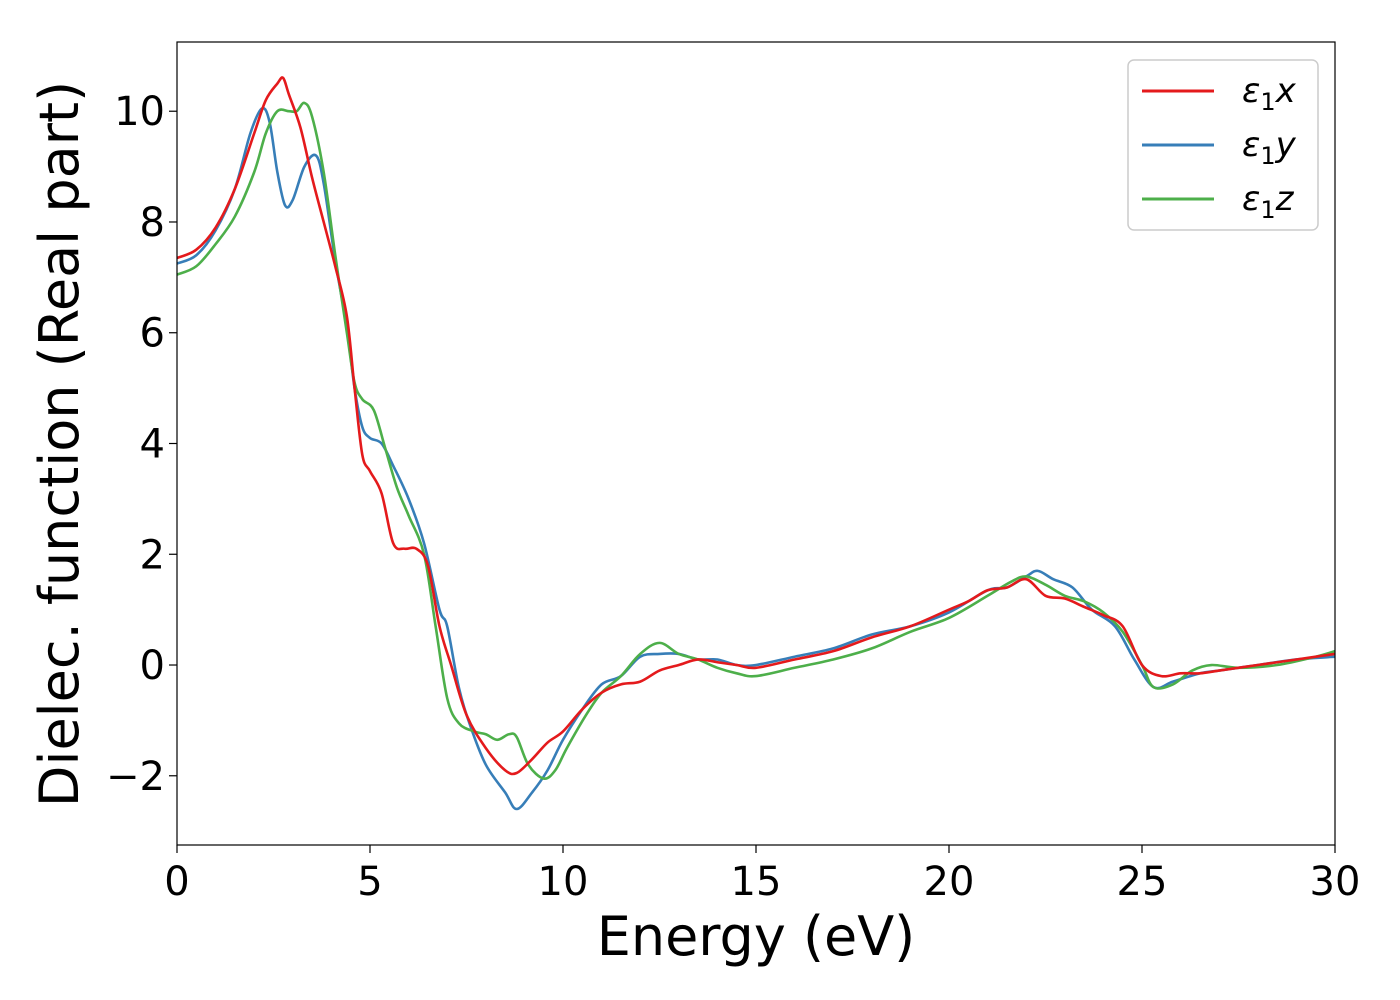  What do you see at coordinates (369, 882) in the screenshot?
I see `x-tick-label: 5` at bounding box center [369, 882].